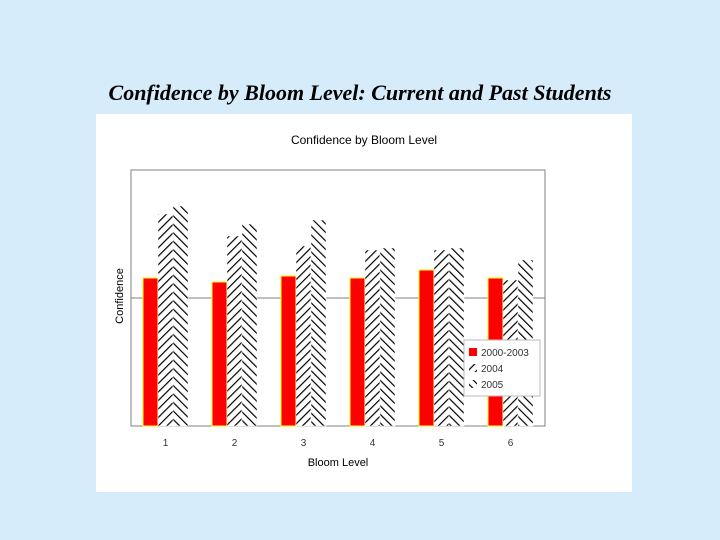 The height and width of the screenshot is (540, 720). What do you see at coordinates (120, 296) in the screenshot?
I see `y-axis-label: Confidence` at bounding box center [120, 296].